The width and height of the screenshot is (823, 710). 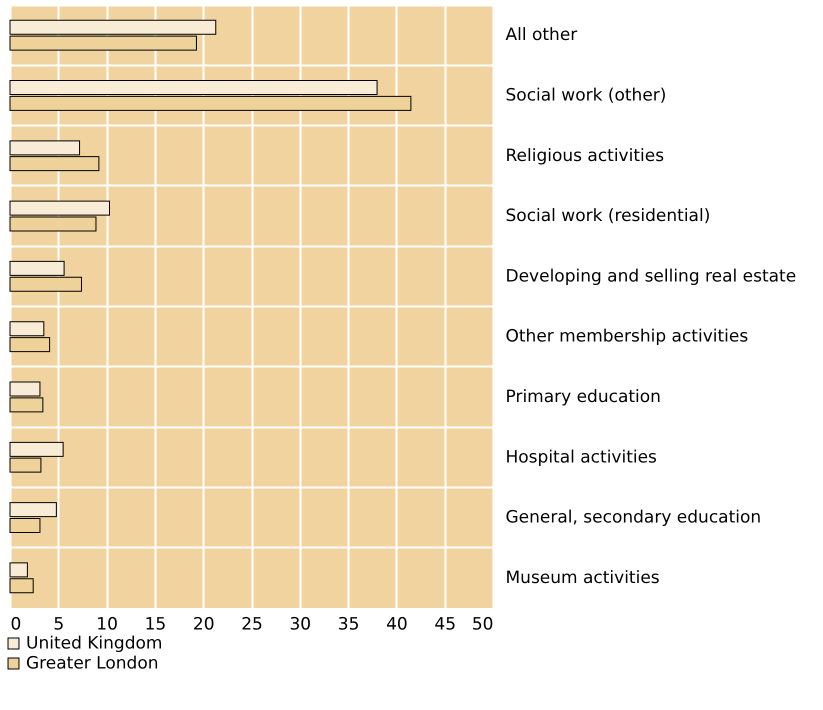 What do you see at coordinates (542, 35) in the screenshot?
I see `y-tick-label: All other` at bounding box center [542, 35].